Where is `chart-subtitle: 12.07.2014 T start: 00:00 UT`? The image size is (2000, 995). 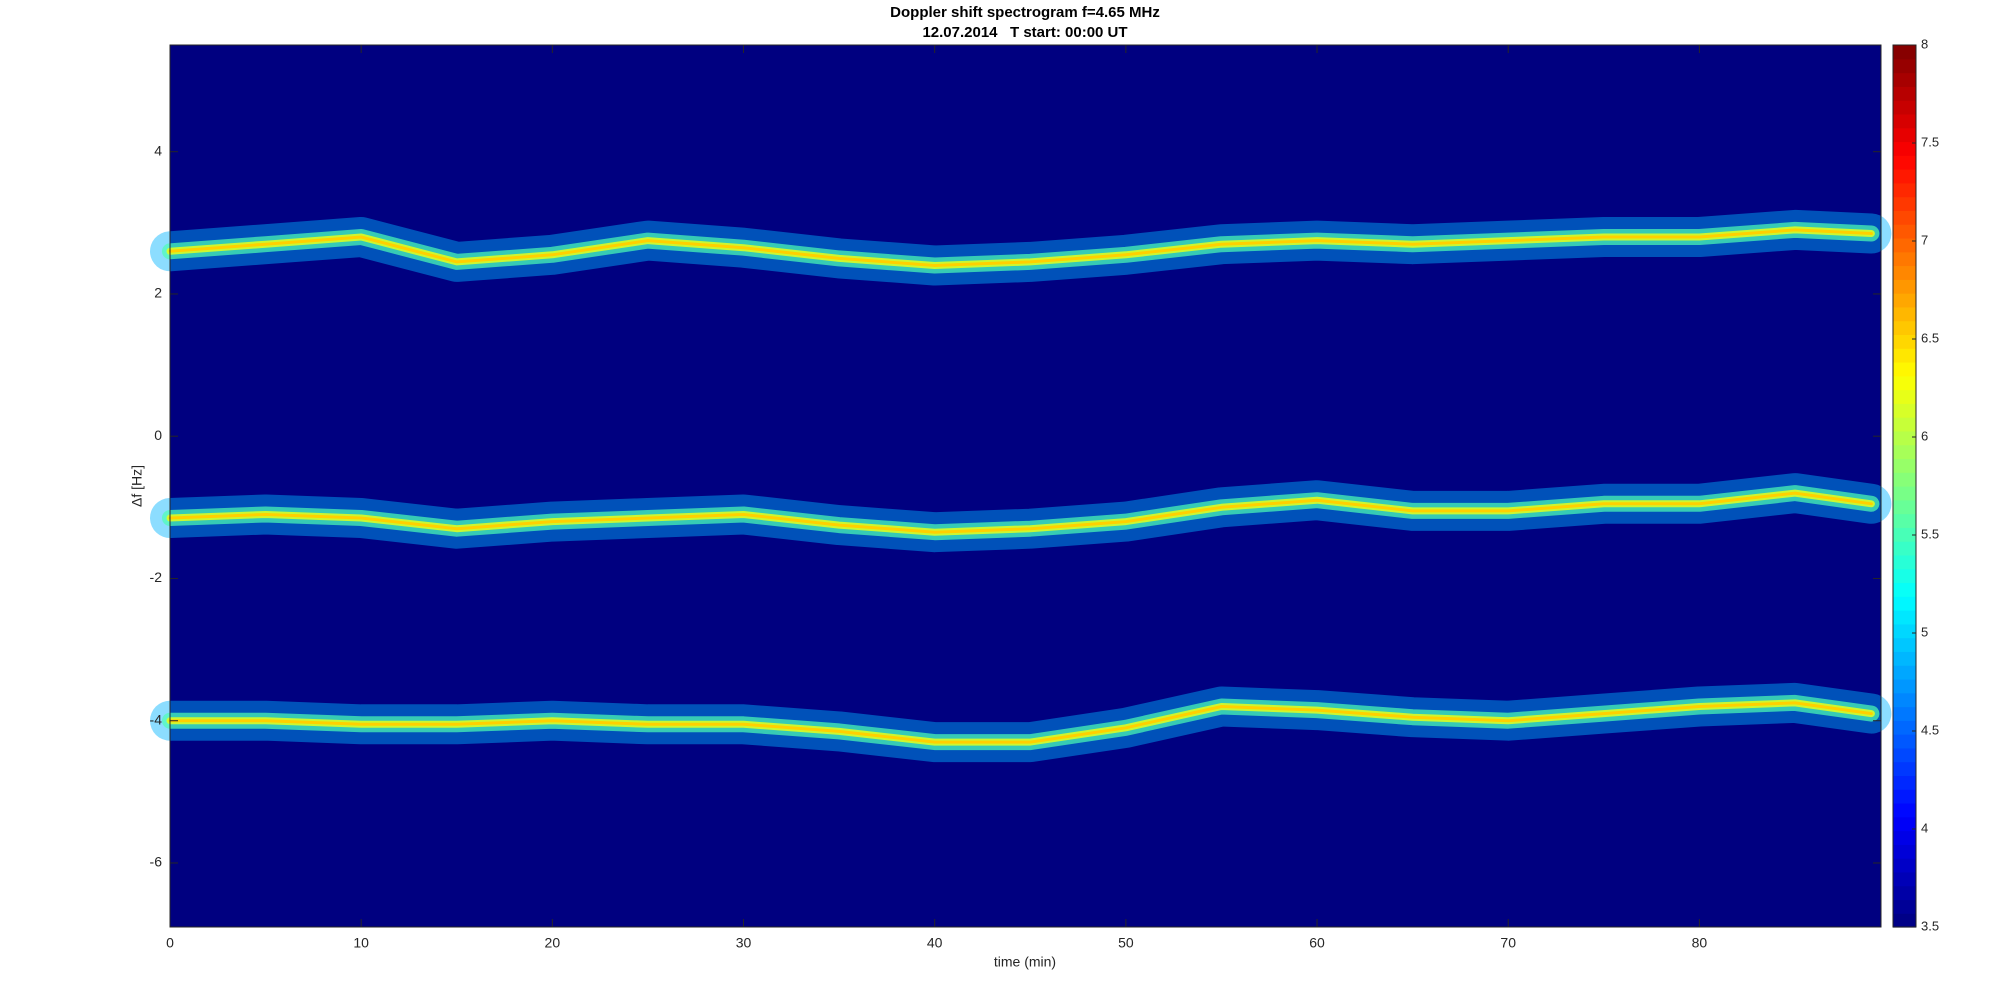 chart-subtitle: 12.07.2014 T start: 00:00 UT is located at coordinates (1024, 32).